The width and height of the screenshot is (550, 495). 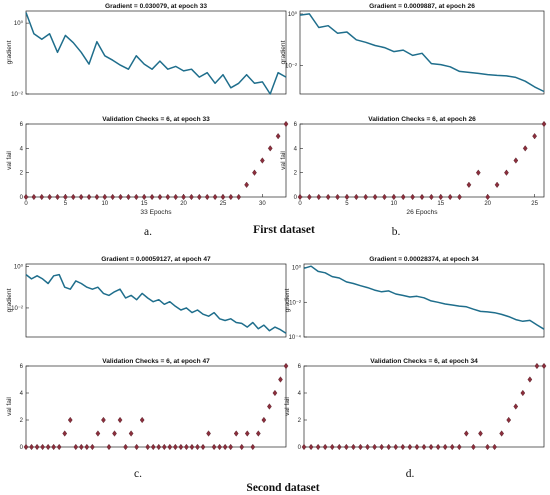 I want to click on x-tick-label: 0, so click(x=26, y=204).